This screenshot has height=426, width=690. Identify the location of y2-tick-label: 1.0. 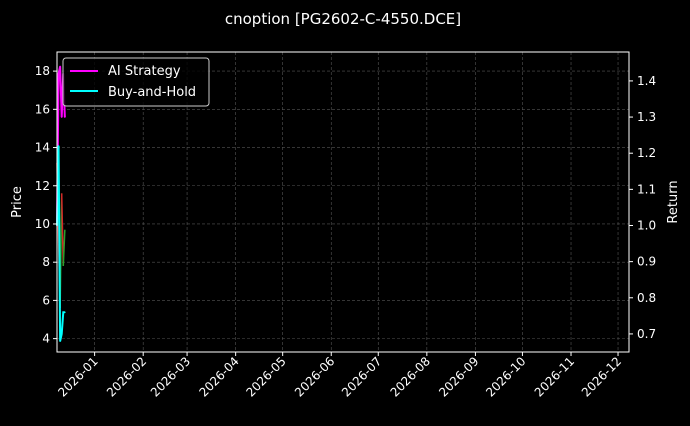
(646, 225).